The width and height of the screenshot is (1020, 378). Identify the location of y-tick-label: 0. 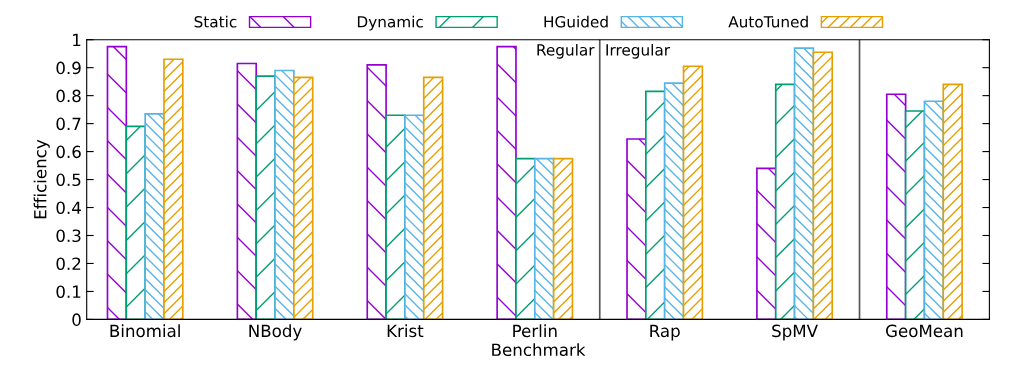
(76, 319).